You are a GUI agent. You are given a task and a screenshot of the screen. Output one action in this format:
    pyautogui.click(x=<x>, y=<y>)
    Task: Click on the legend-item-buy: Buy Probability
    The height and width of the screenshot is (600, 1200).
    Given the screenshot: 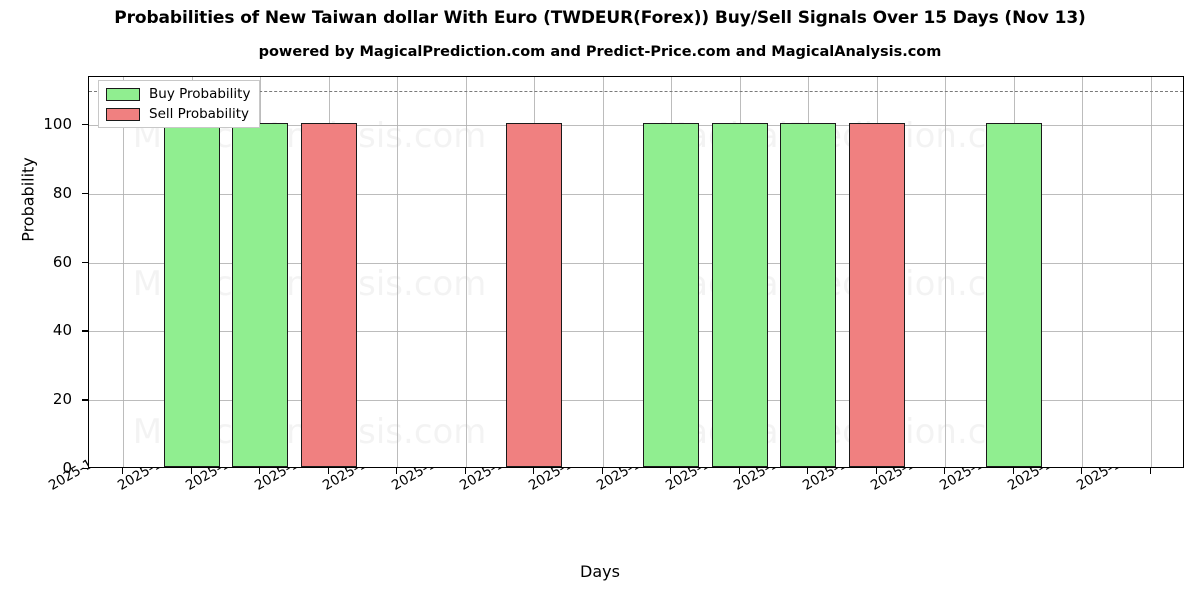 What is the action you would take?
    pyautogui.click(x=178, y=94)
    